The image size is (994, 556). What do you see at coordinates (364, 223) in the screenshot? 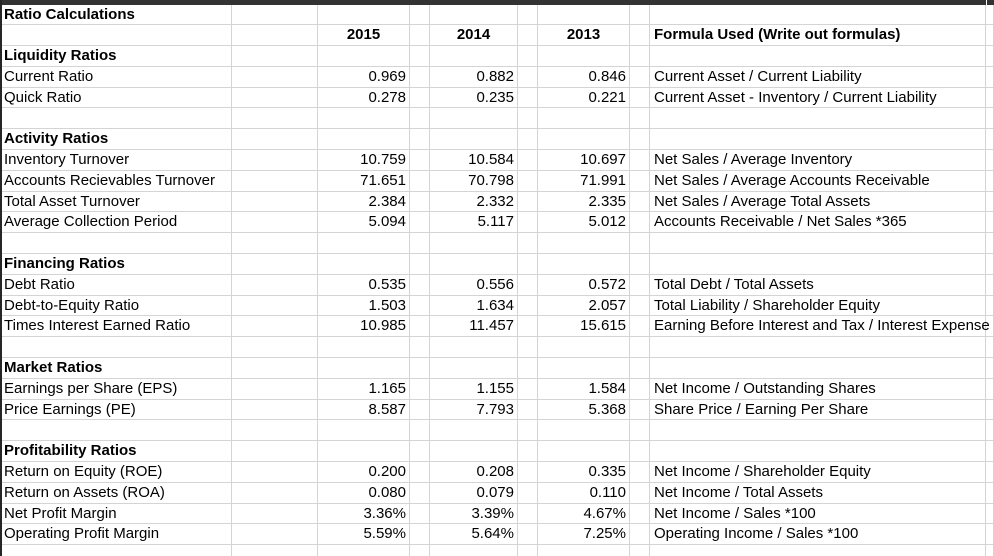
I see `value-2015-cell: 5.094` at bounding box center [364, 223].